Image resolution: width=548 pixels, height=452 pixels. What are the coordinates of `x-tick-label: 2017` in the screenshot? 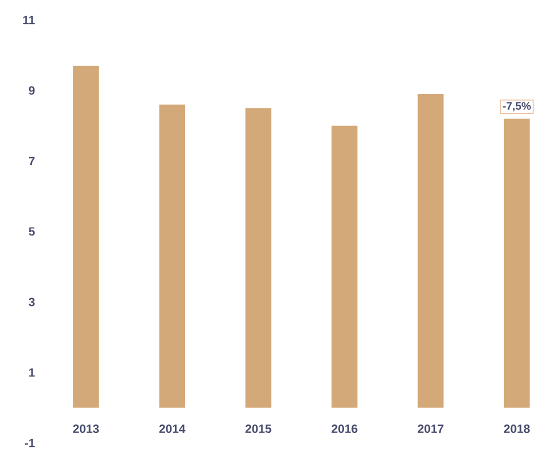 It's located at (431, 428).